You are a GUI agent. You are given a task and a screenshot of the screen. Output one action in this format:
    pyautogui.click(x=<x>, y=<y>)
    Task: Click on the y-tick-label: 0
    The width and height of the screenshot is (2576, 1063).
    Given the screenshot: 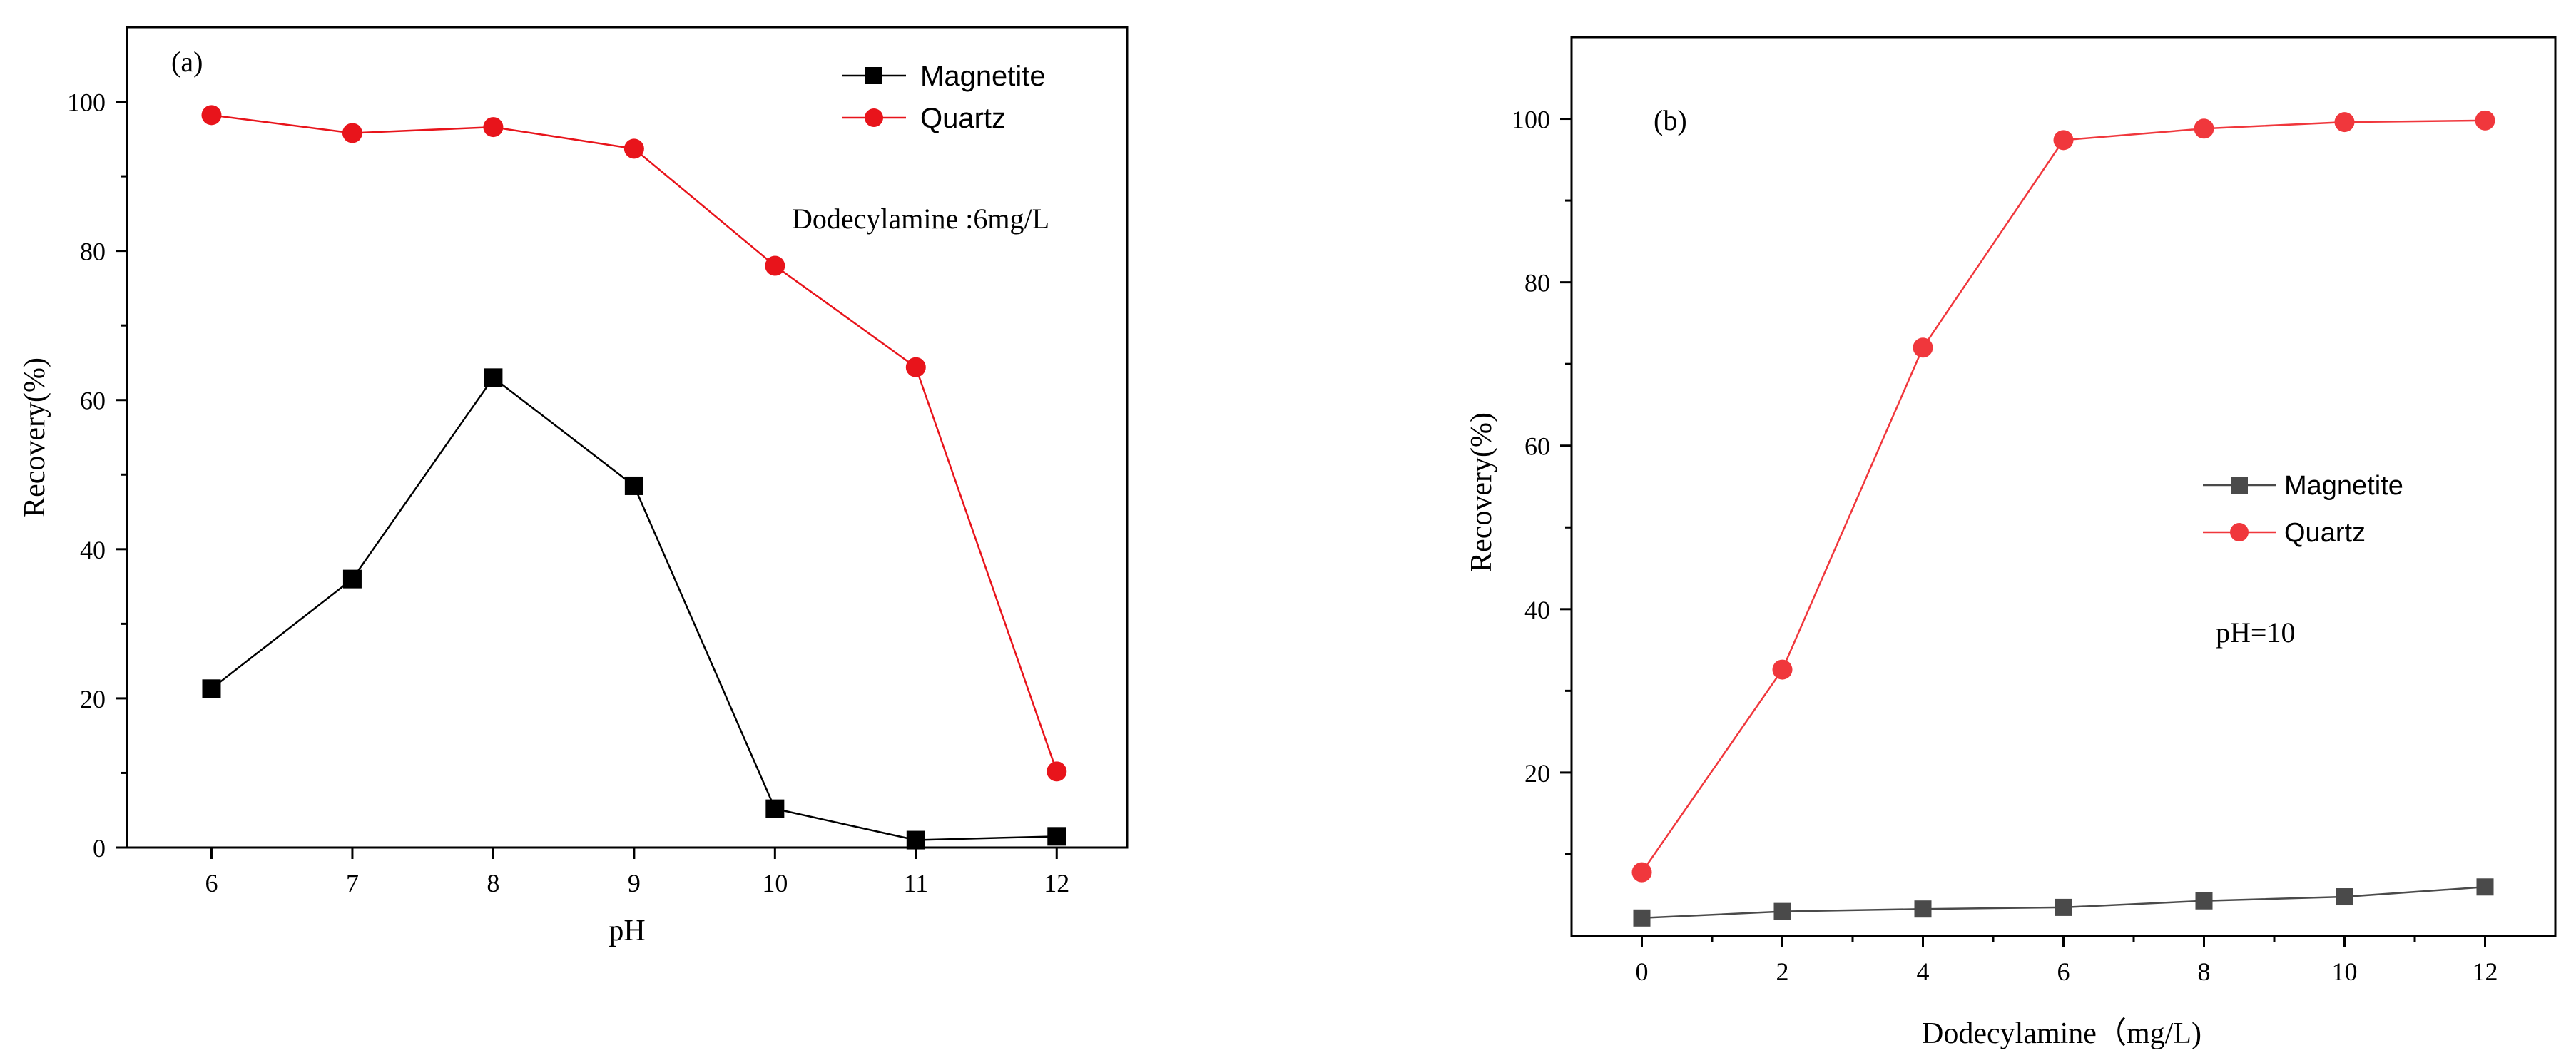 What is the action you would take?
    pyautogui.click(x=99, y=849)
    